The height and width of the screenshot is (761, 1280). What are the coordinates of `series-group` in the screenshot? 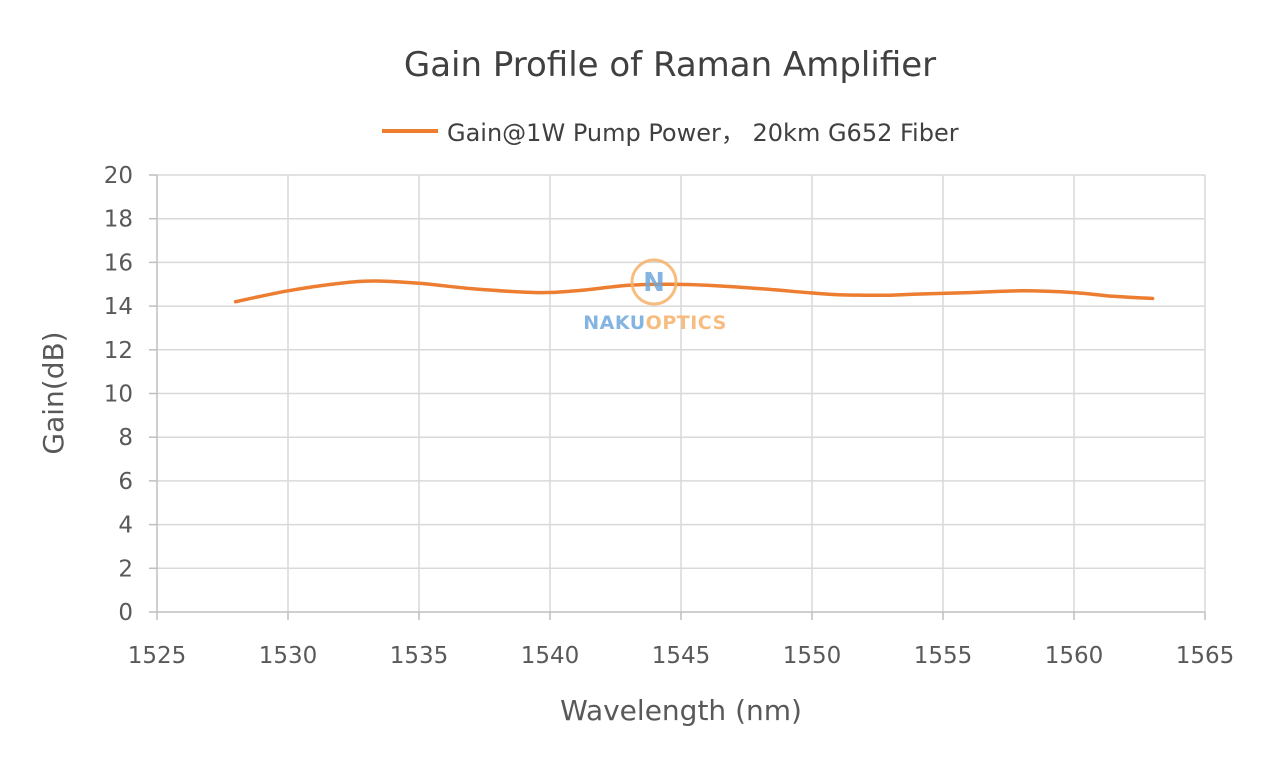 It's located at (694, 291).